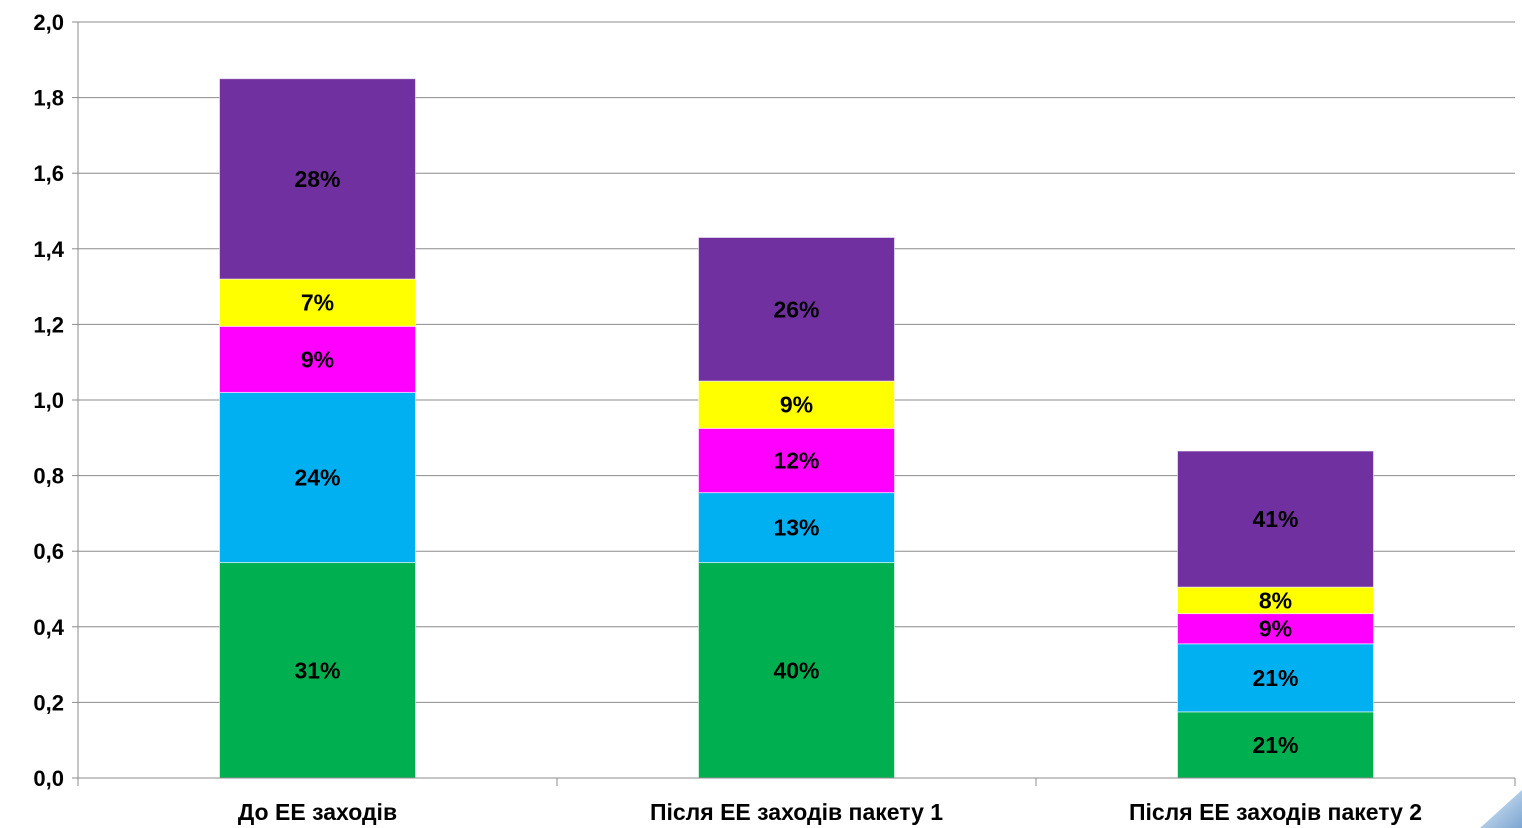  I want to click on data-label: 41%, so click(1275, 519).